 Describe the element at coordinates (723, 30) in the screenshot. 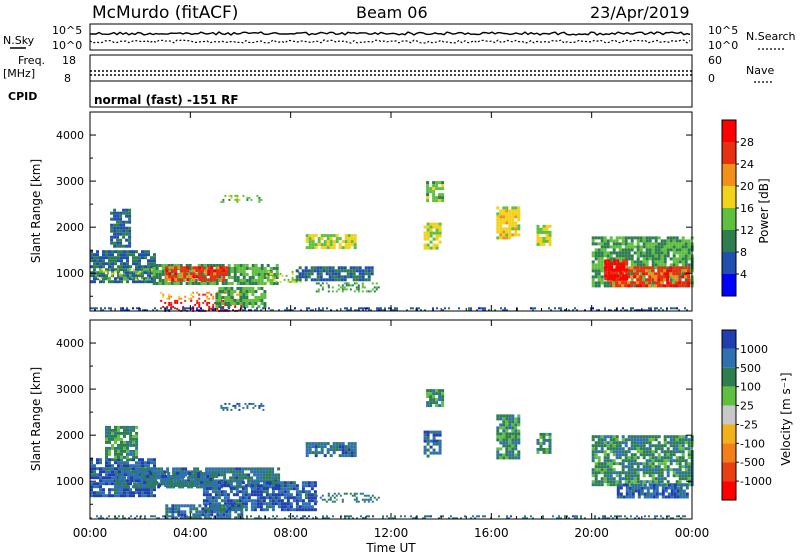

I see `noise-tick-high-right: 10^5` at that location.